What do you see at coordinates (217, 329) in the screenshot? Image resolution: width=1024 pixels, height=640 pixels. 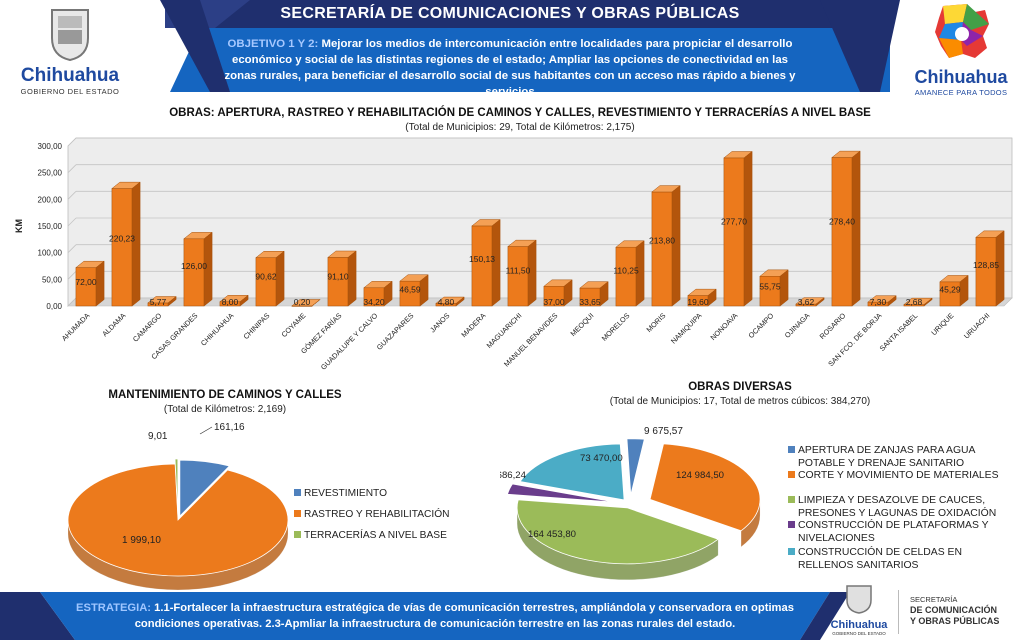 I see `x-tick-label: CHIHUAHUA` at bounding box center [217, 329].